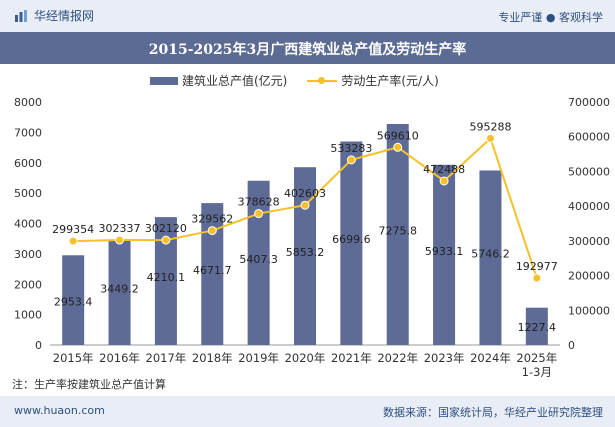 Image resolution: width=615 pixels, height=427 pixels. What do you see at coordinates (537, 266) in the screenshot?
I see `line-value-label: 192977` at bounding box center [537, 266].